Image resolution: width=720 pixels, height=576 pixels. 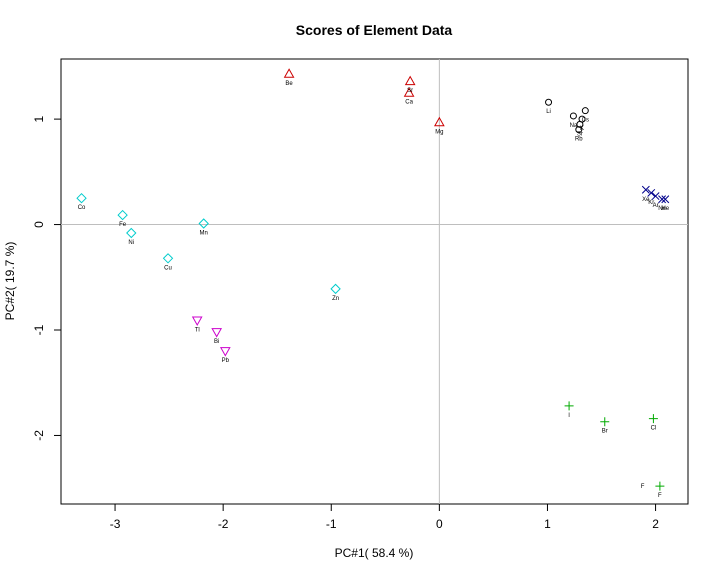 What do you see at coordinates (131, 243) in the screenshot?
I see `point-label: Ni` at bounding box center [131, 243].